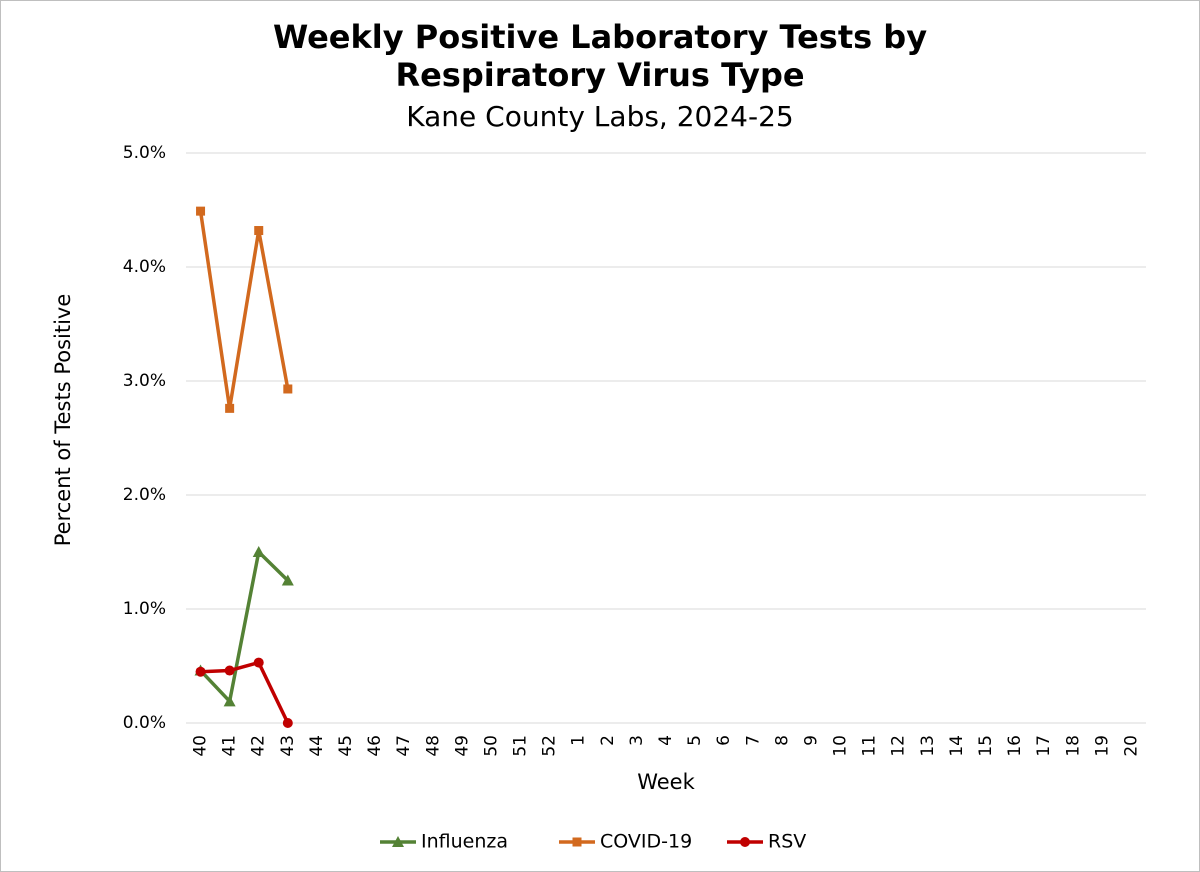  I want to click on x-tick-label: 8, so click(782, 740).